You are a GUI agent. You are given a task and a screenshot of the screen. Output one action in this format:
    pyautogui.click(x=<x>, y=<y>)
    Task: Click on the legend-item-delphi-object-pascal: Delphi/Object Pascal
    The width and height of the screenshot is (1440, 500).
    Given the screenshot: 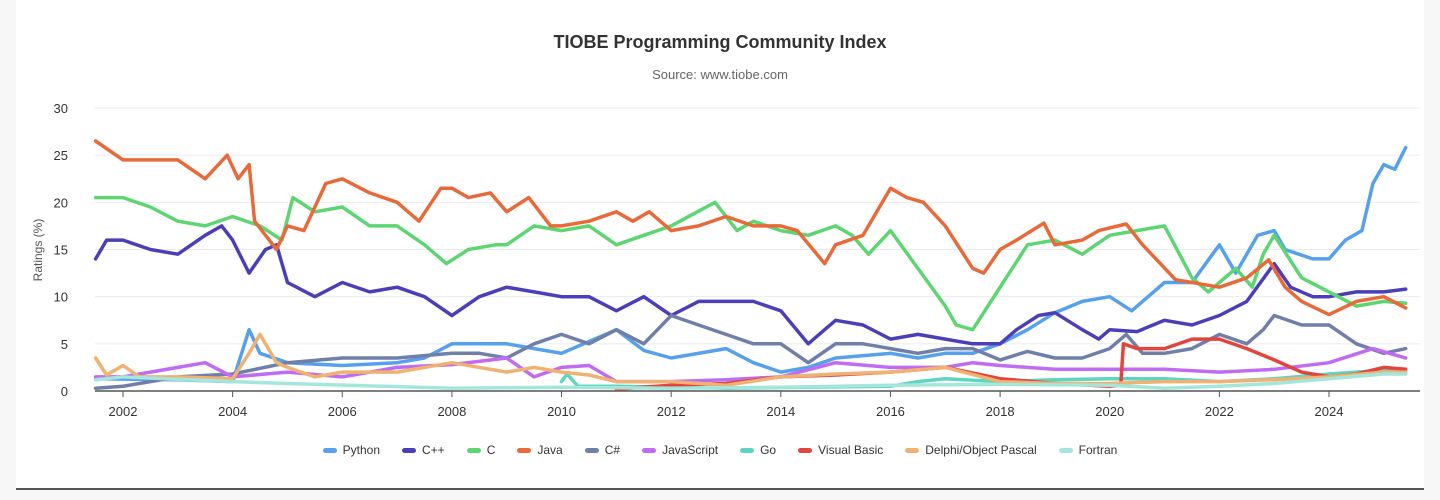 What is the action you would take?
    pyautogui.click(x=971, y=450)
    